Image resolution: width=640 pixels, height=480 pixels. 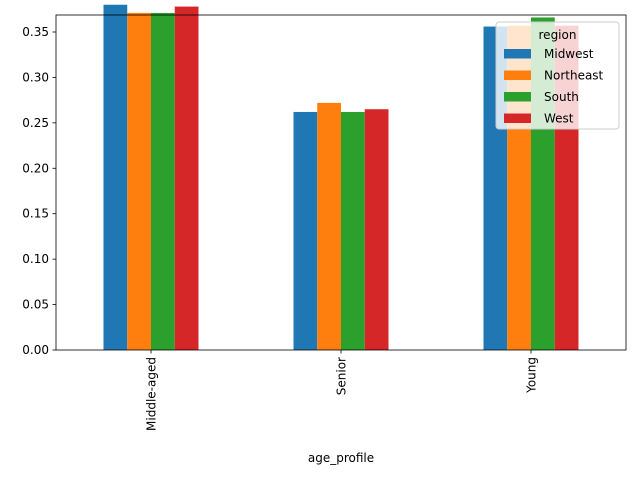 I want to click on x-tick-label: Young, so click(x=532, y=375).